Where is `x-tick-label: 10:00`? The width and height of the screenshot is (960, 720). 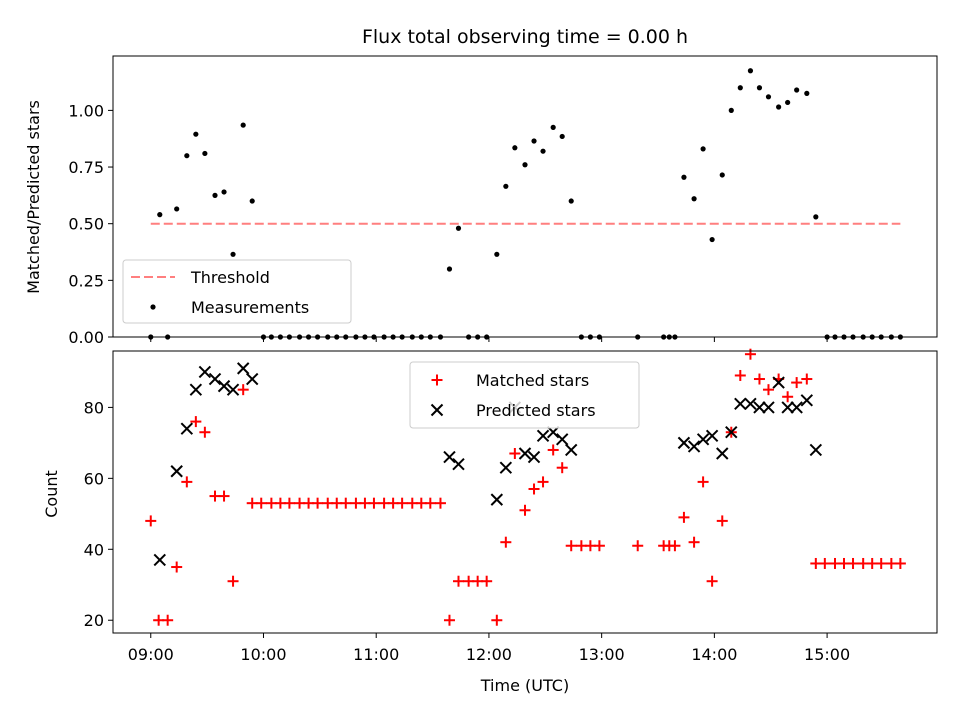 x-tick-label: 10:00 is located at coordinates (263, 654).